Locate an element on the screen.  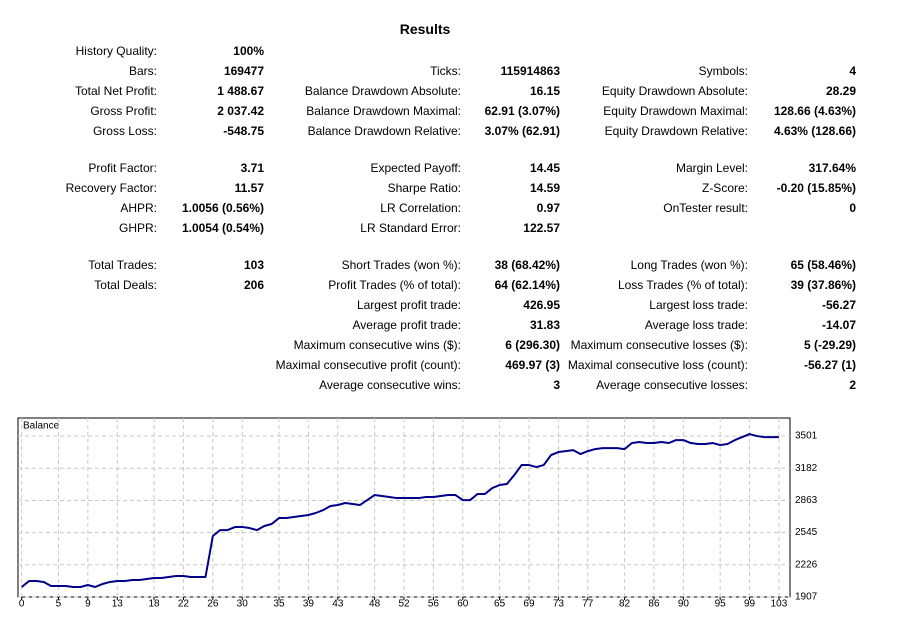
x-tick-label: 82 is located at coordinates (625, 604).